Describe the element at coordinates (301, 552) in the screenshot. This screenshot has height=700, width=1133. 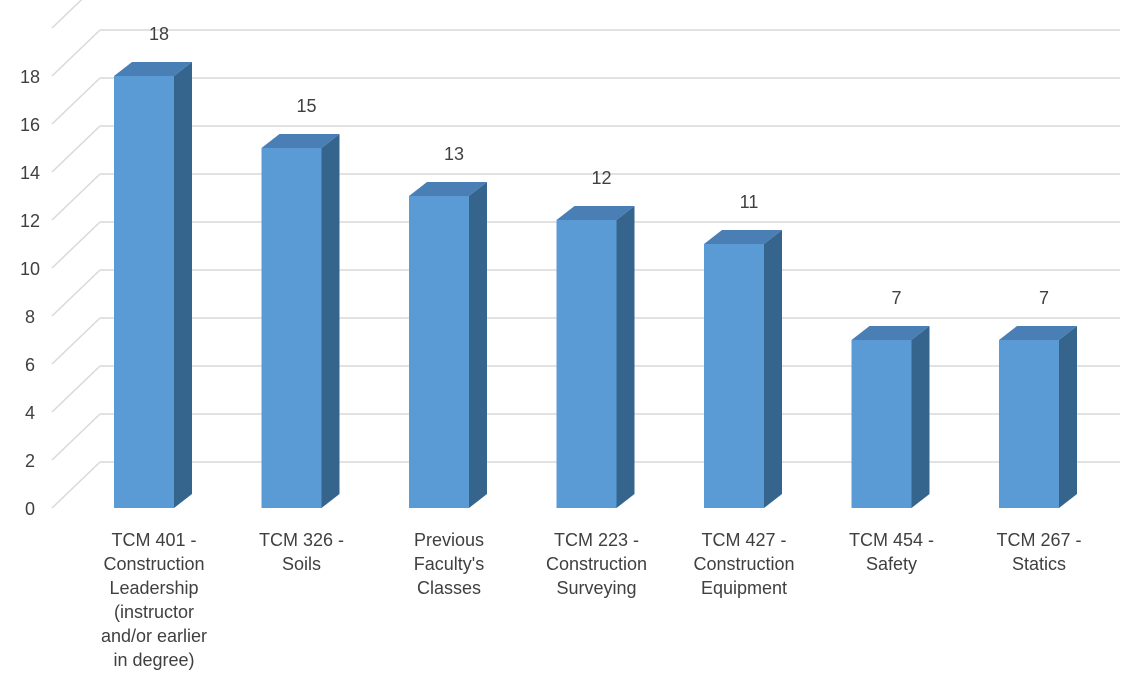
I see `x-tick-label: TCM 326 - Soils` at that location.